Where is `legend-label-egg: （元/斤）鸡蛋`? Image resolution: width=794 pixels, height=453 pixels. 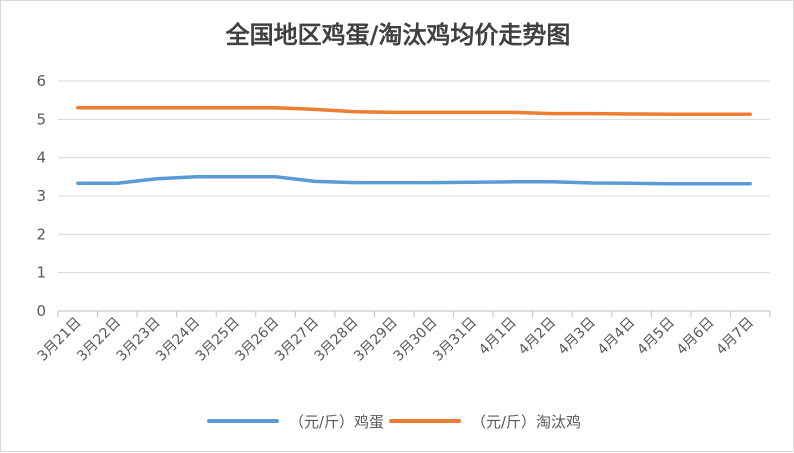
legend-label-egg: （元/斤）鸡蛋 is located at coordinates (337, 421).